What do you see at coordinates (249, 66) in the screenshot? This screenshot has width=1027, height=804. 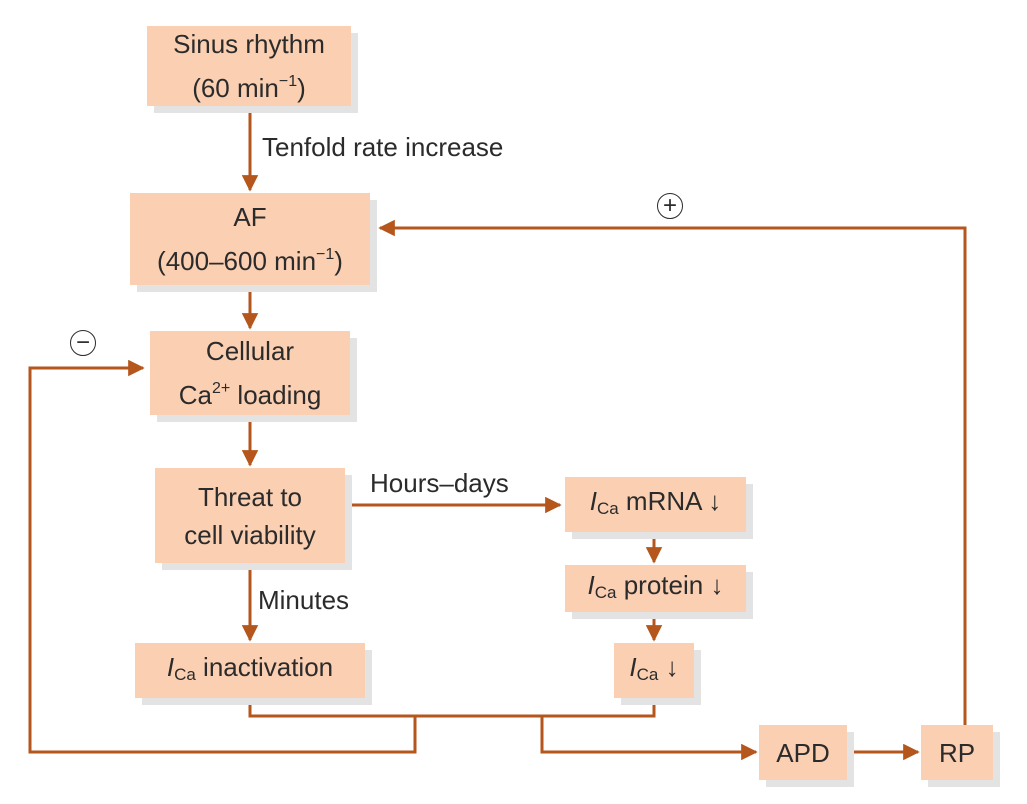 I see `node-sinus-rhythm: Sinus rhythm (60 min−1)` at bounding box center [249, 66].